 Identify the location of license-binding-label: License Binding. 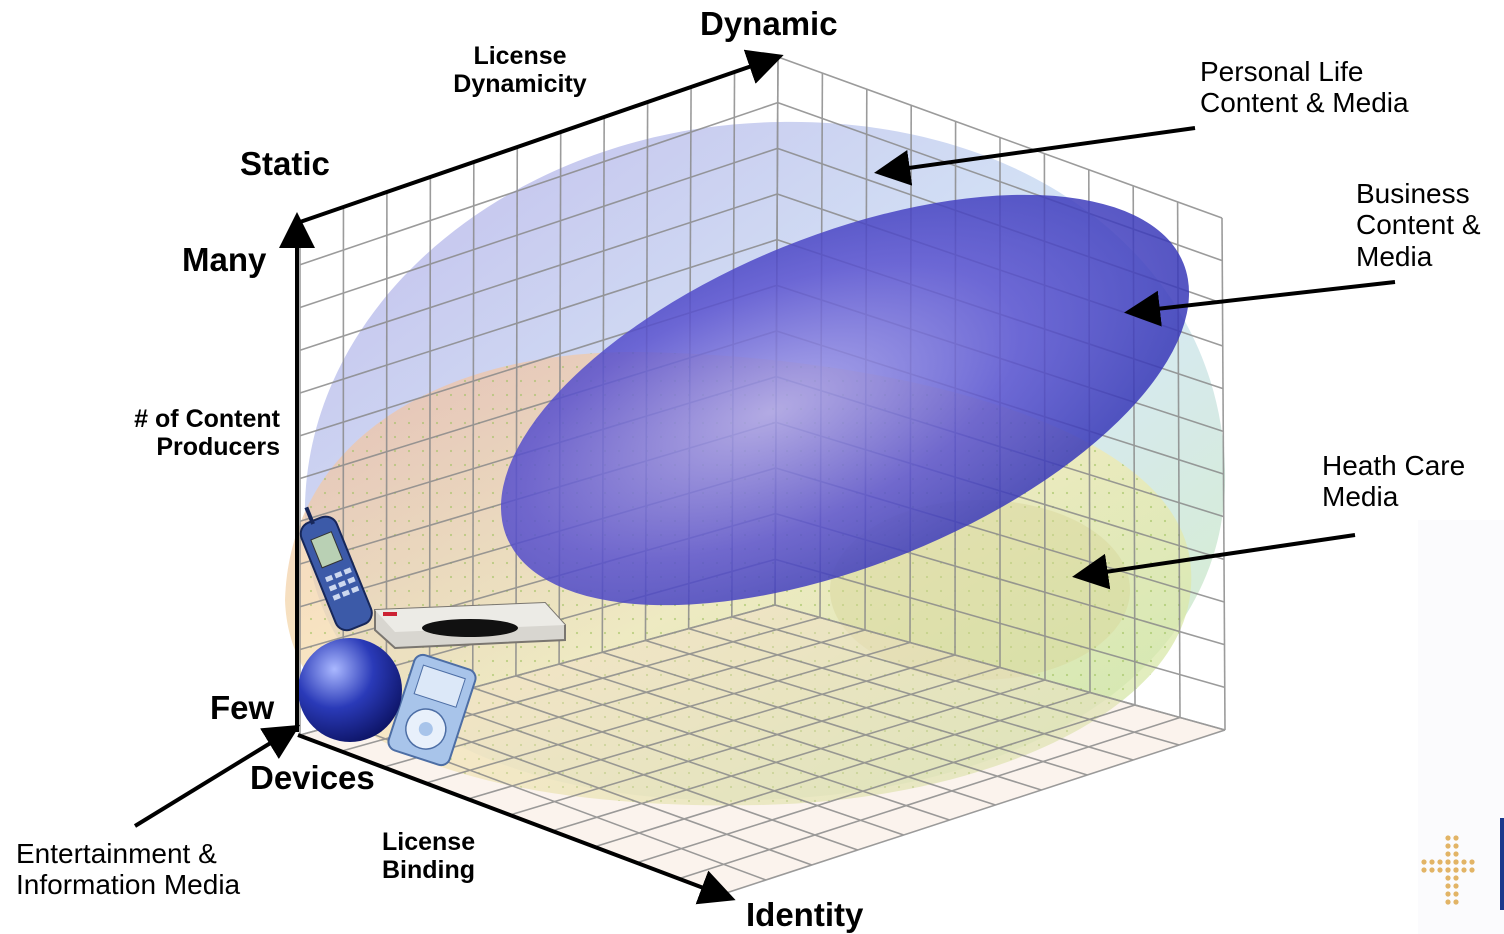
(429, 856).